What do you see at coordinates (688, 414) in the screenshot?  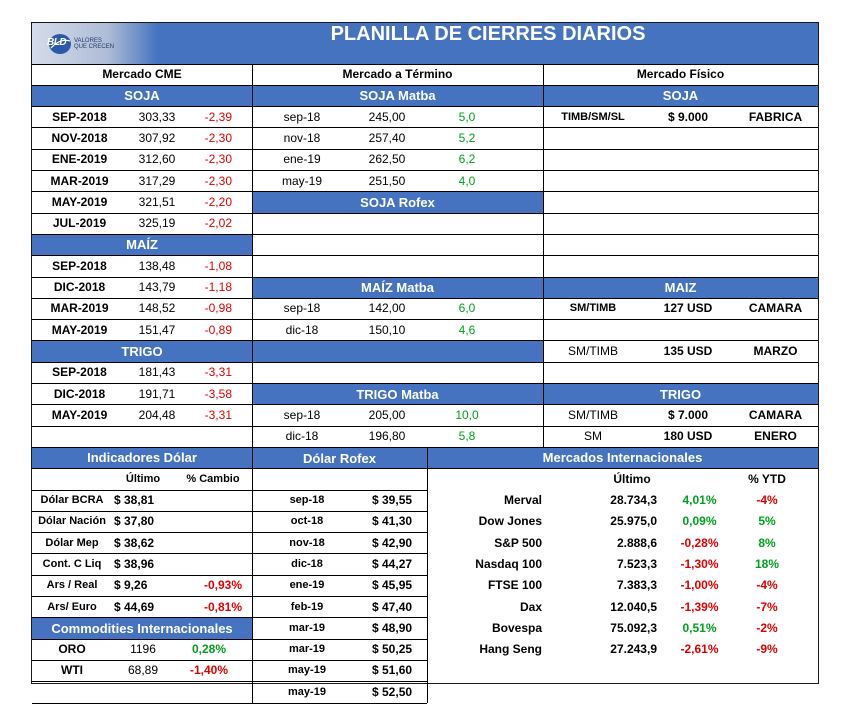 I see `fisico-trigo-price: $ 7.000` at bounding box center [688, 414].